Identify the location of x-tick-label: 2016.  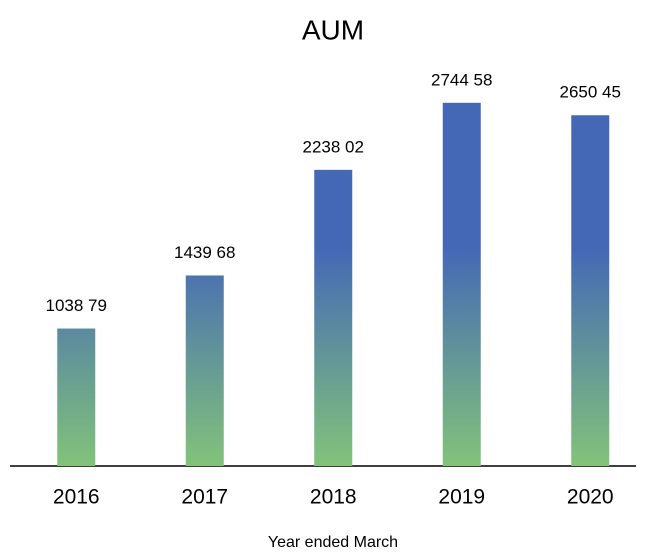
(76, 497).